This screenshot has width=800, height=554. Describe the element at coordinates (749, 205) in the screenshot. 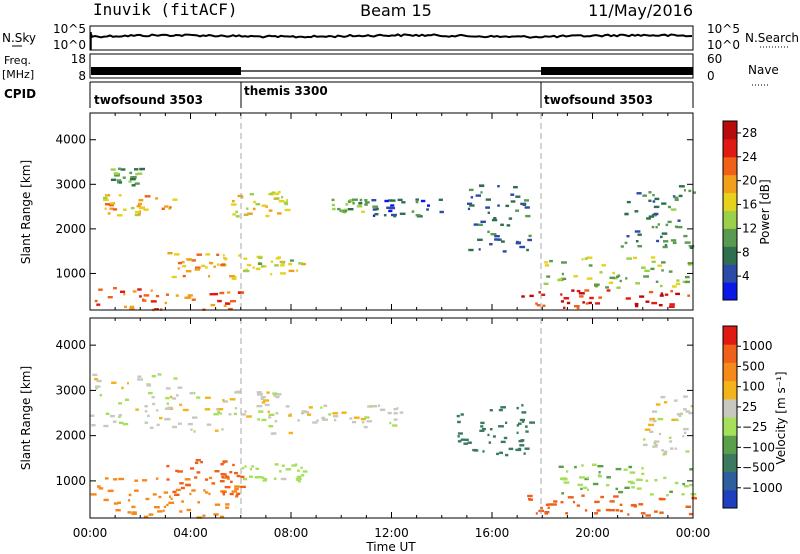

I see `colorbar-tick-label: 16` at that location.